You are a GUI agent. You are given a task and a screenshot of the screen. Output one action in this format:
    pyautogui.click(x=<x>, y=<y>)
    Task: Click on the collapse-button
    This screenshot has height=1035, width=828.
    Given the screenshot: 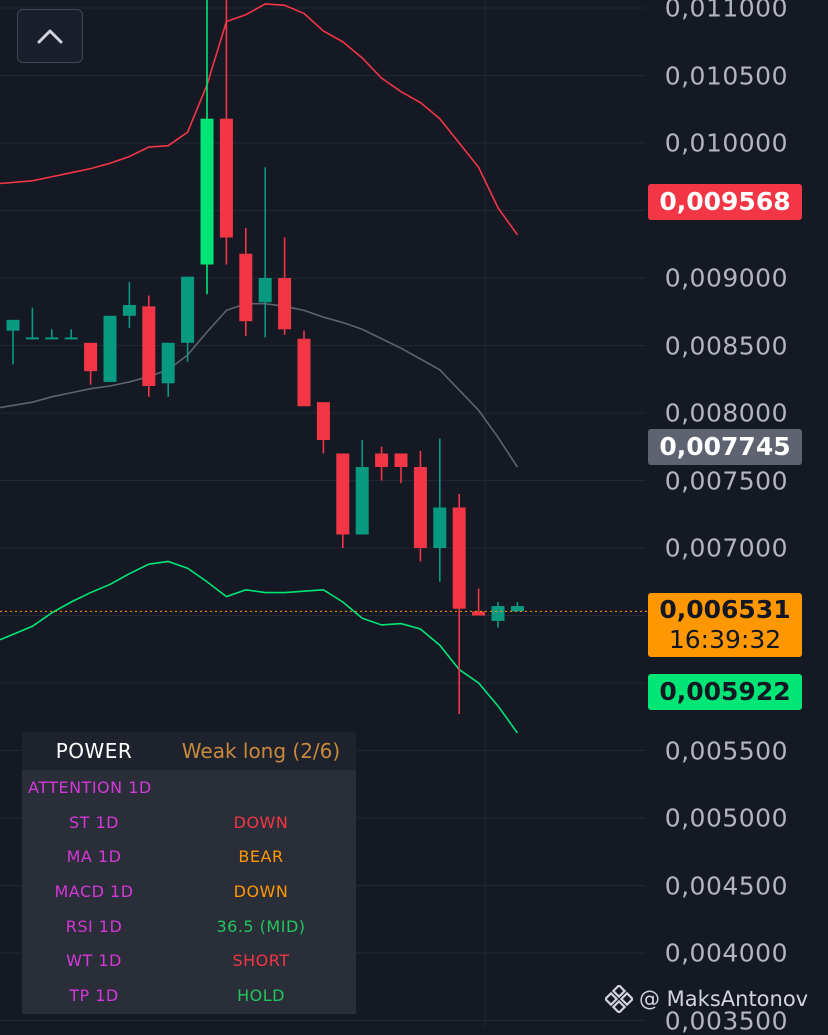 What is the action you would take?
    pyautogui.click(x=50, y=36)
    